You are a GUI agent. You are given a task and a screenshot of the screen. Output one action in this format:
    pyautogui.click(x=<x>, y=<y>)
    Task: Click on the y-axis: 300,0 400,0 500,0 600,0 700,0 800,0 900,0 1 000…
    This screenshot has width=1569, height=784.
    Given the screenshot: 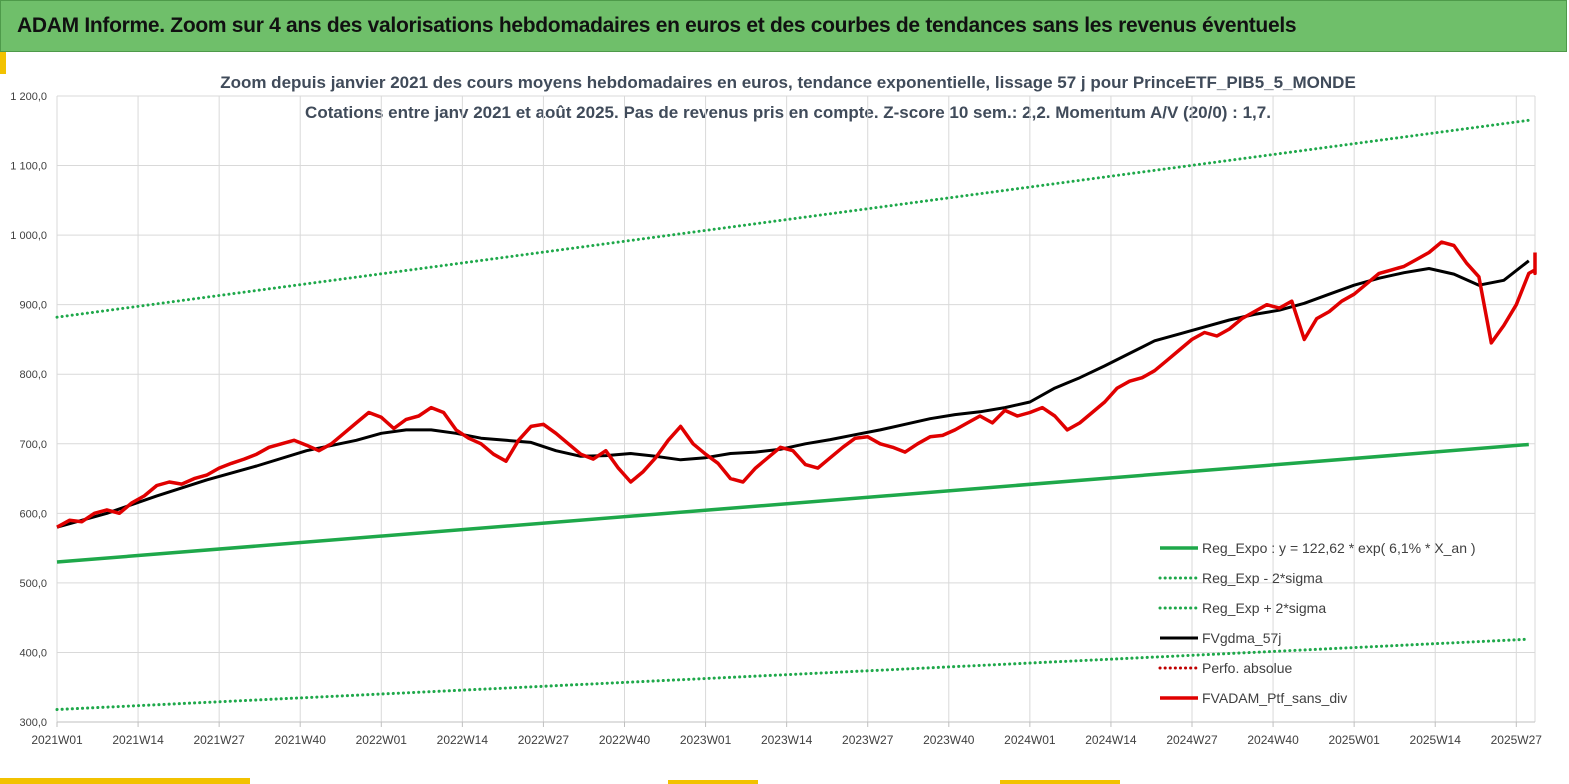 What is the action you would take?
    pyautogui.click(x=28, y=410)
    